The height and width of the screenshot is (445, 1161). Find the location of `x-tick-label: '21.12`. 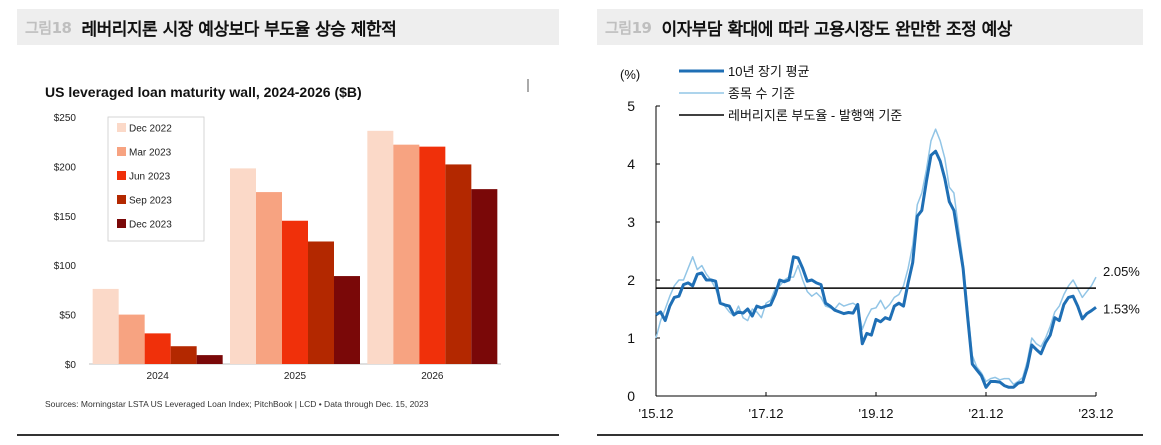

x-tick-label: '21.12 is located at coordinates (985, 413).